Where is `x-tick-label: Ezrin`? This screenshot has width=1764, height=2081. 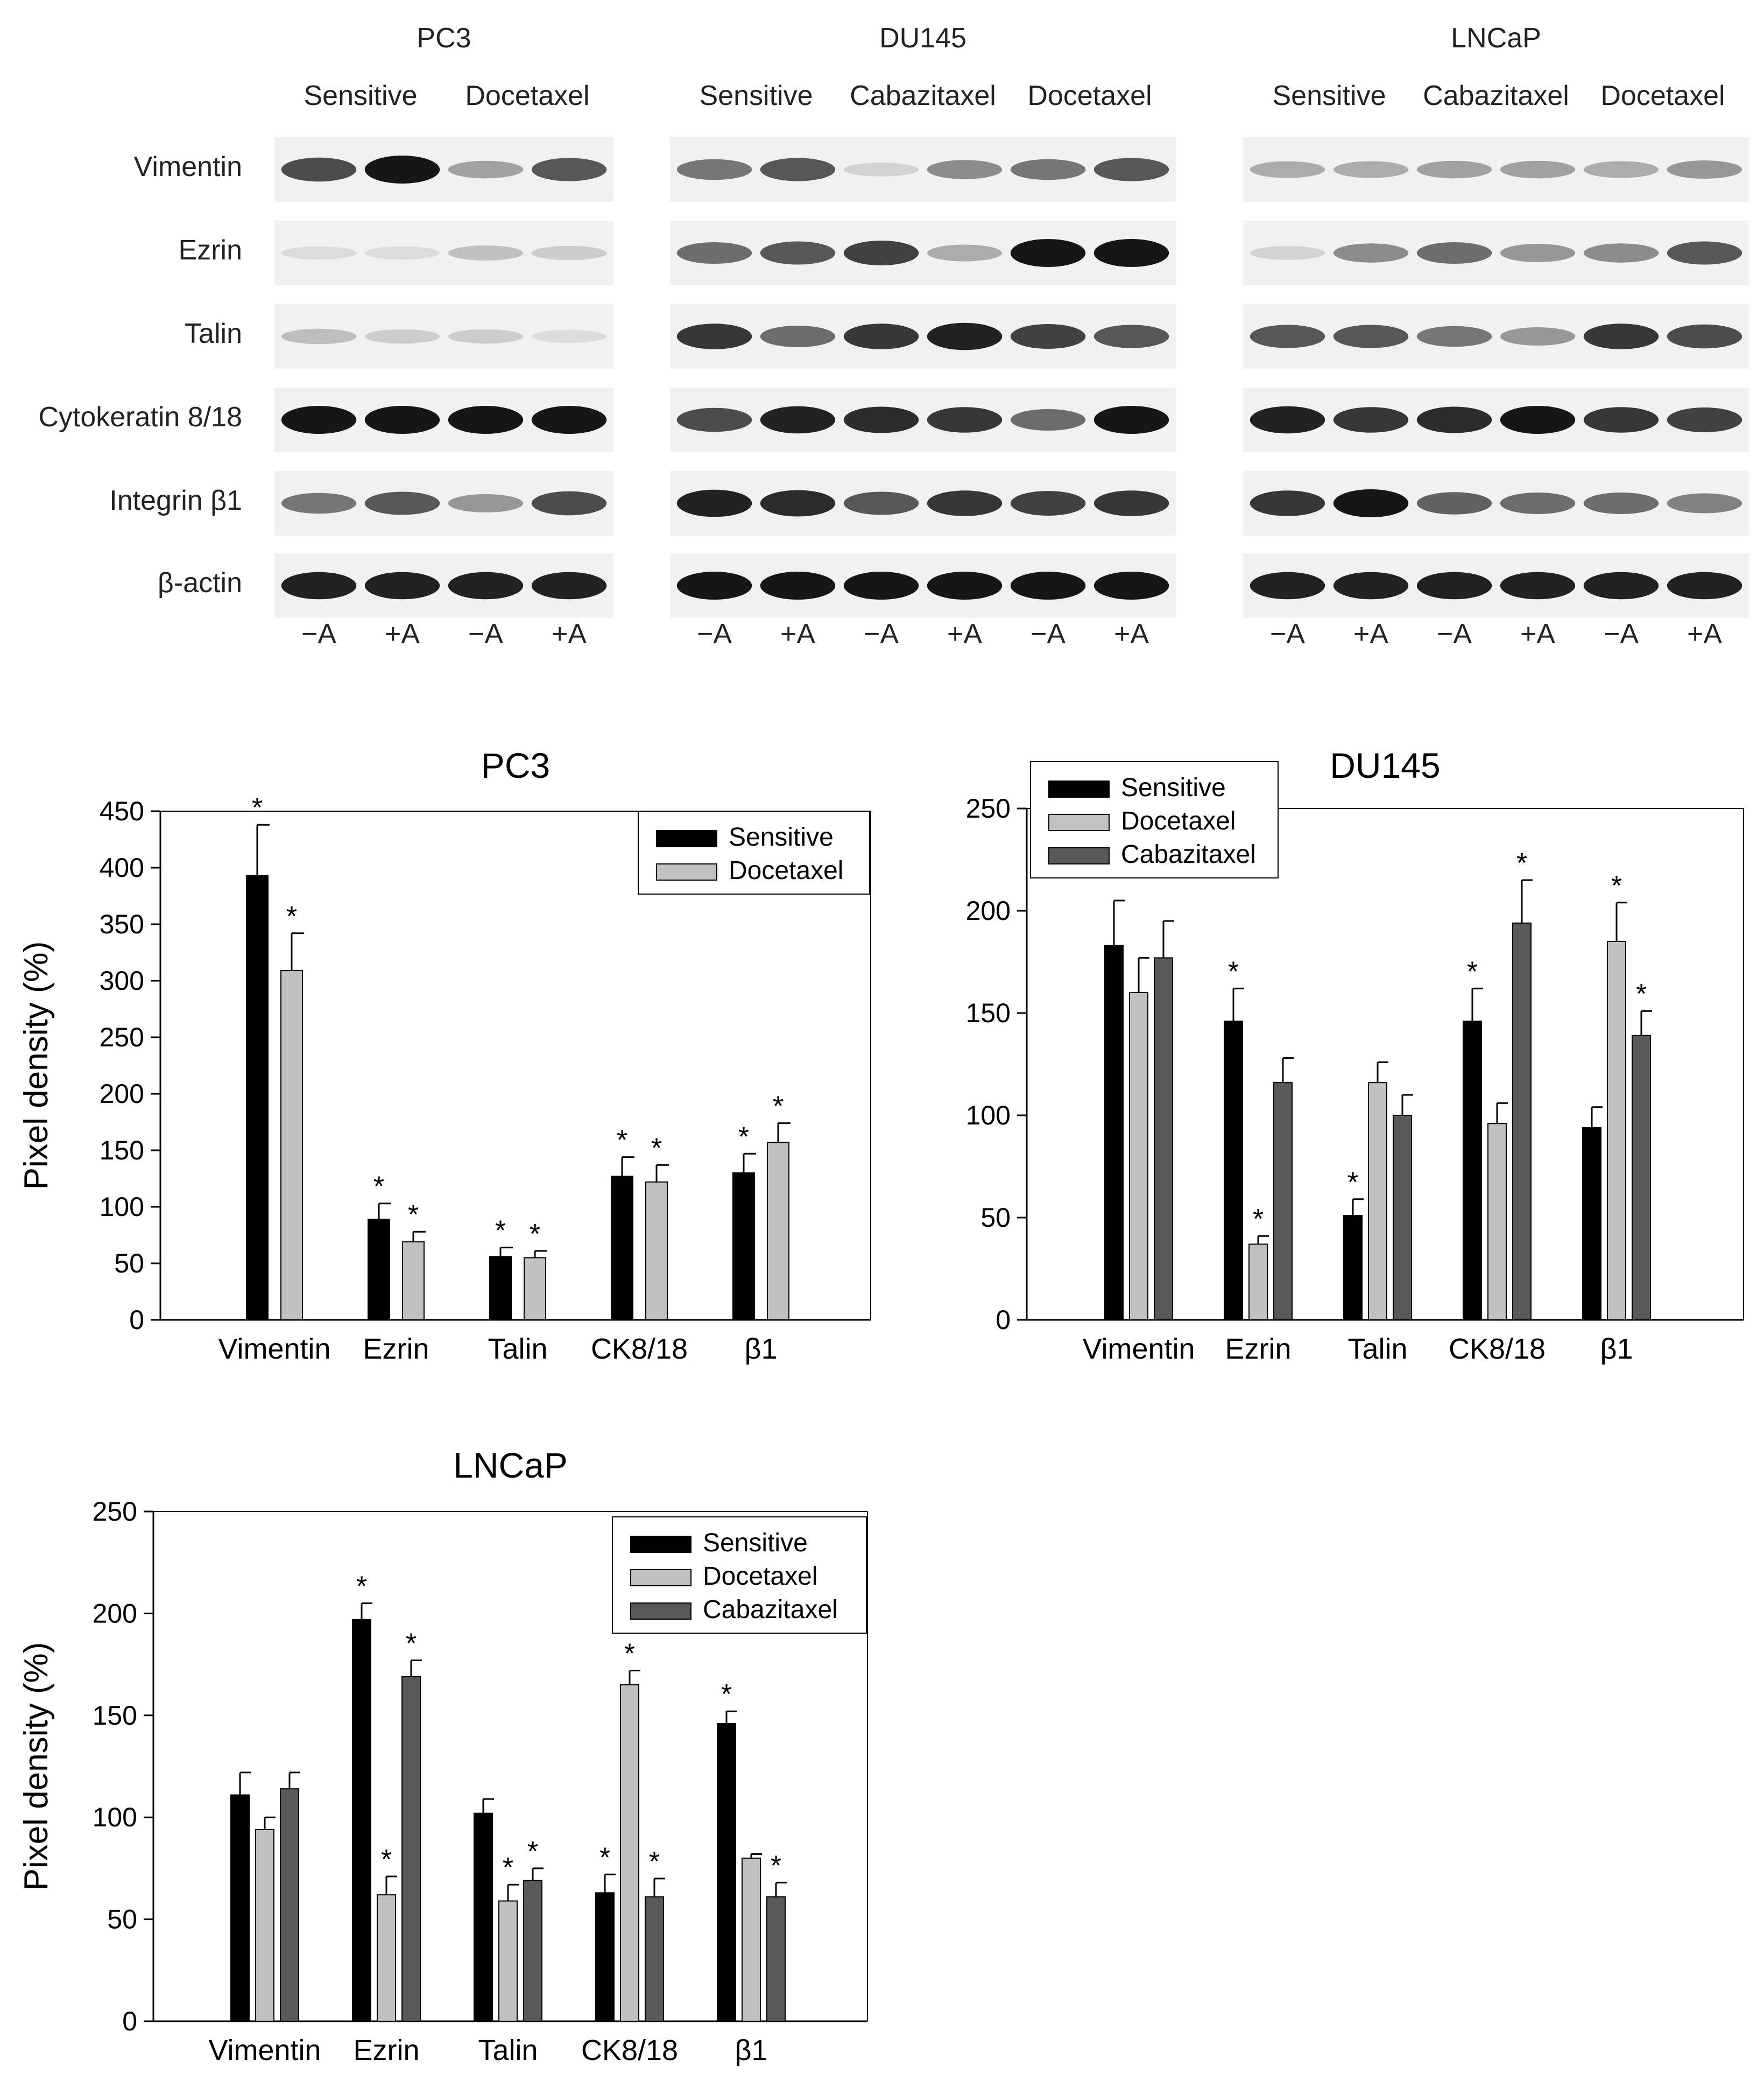 x-tick-label: Ezrin is located at coordinates (396, 1349).